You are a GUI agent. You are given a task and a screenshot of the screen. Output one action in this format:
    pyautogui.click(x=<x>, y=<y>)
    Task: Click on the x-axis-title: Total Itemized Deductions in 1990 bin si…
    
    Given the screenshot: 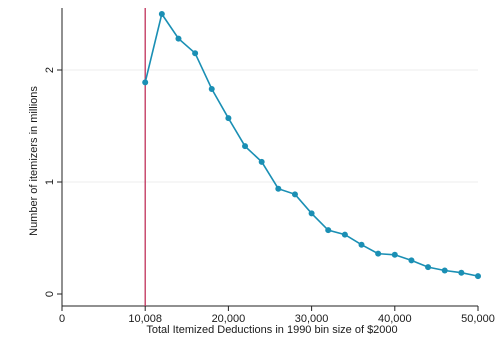 What is the action you would take?
    pyautogui.click(x=271, y=330)
    